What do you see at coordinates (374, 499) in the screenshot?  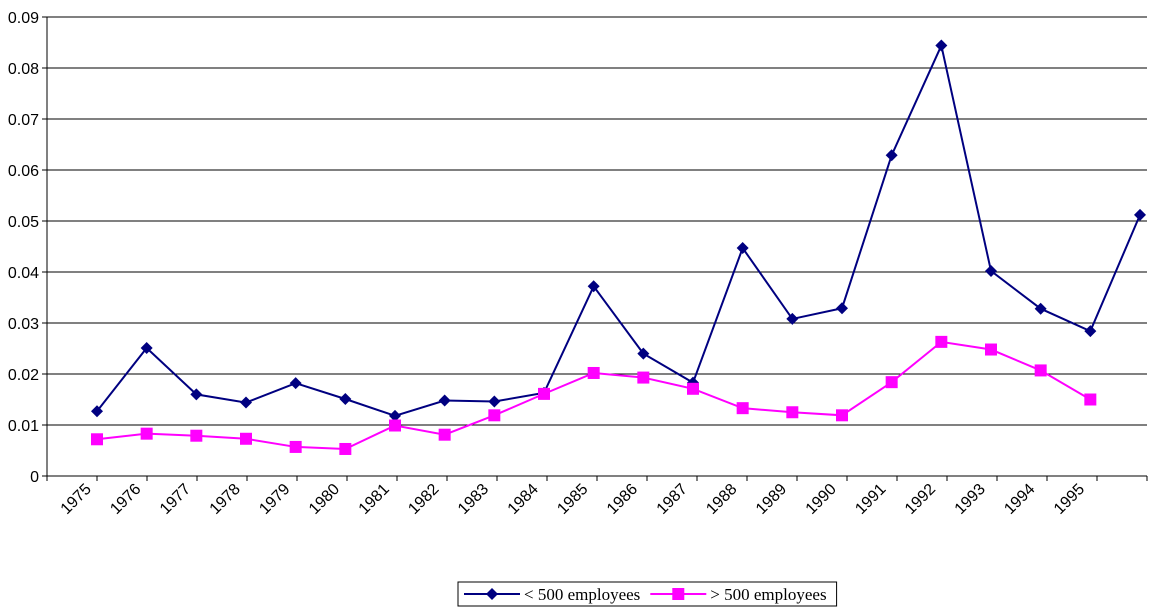 I see `x-tick-label: 1981` at bounding box center [374, 499].